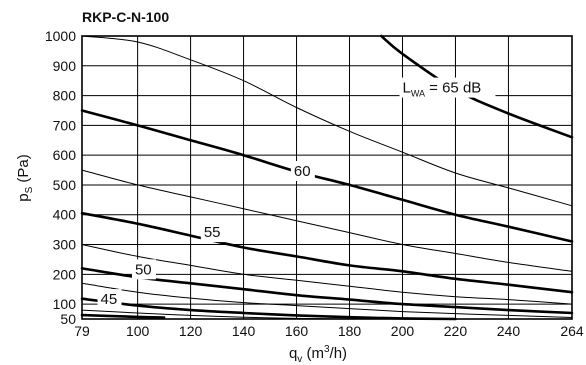 This screenshot has width=586, height=365. I want to click on y-tick-label: 700, so click(65, 125).